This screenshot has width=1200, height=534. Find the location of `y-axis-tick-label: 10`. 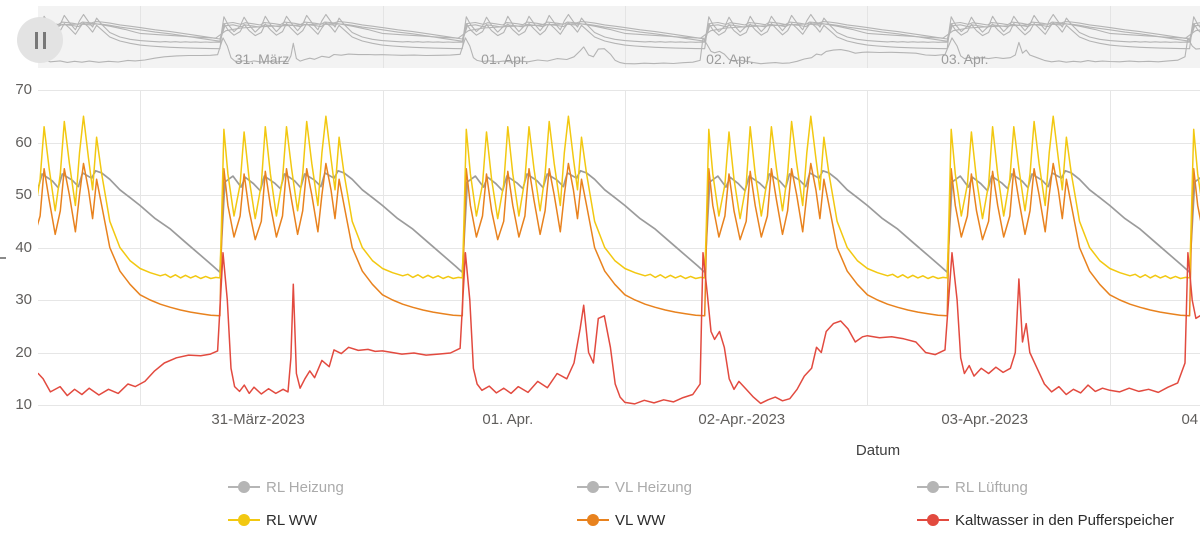

y-axis-tick-label: 10 is located at coordinates (23, 404).